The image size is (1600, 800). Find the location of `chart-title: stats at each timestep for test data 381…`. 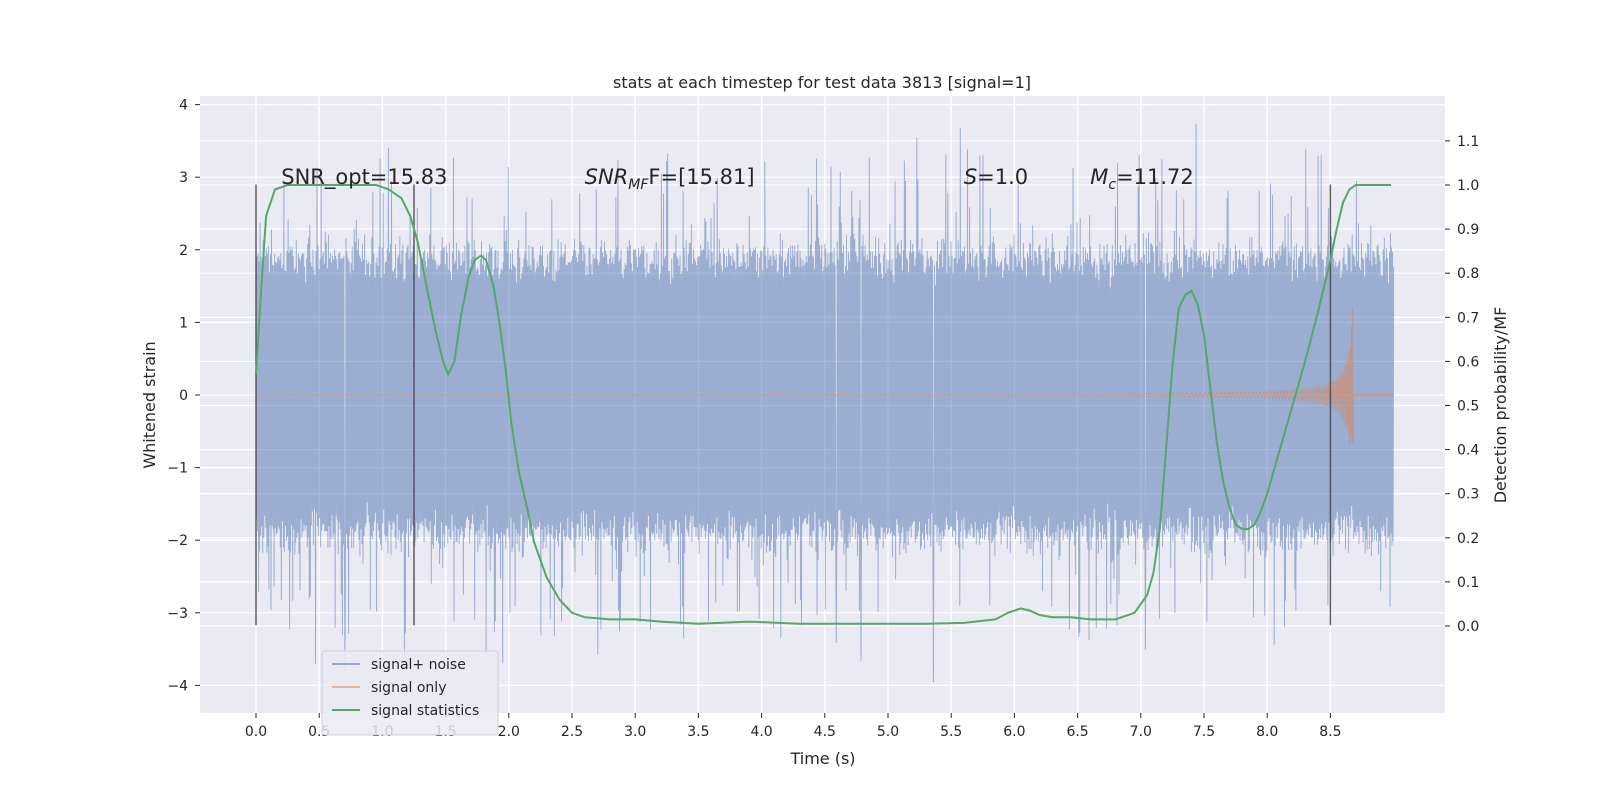

chart-title: stats at each timestep for test data 381… is located at coordinates (822, 82).